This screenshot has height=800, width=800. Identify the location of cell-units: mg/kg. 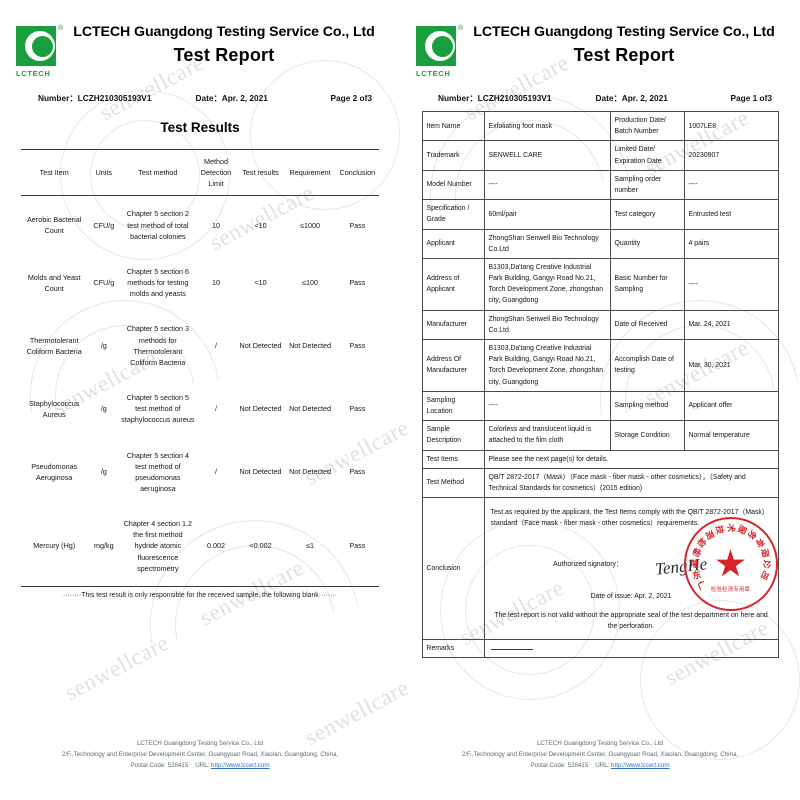
(104, 546).